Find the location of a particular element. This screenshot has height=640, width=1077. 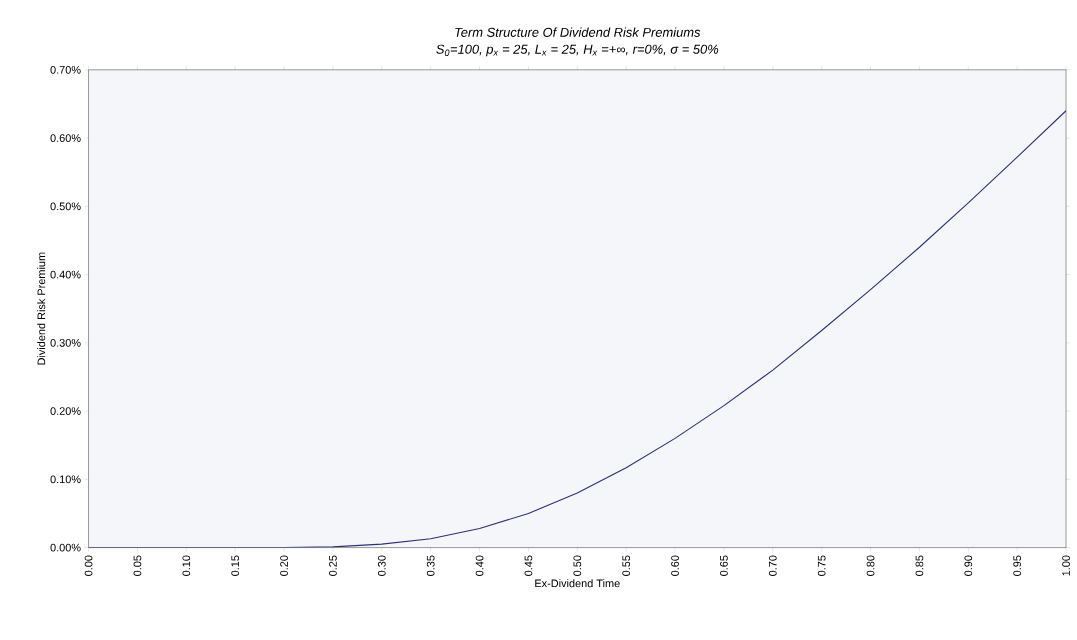

x-tick-label: 0.85 is located at coordinates (919, 565).